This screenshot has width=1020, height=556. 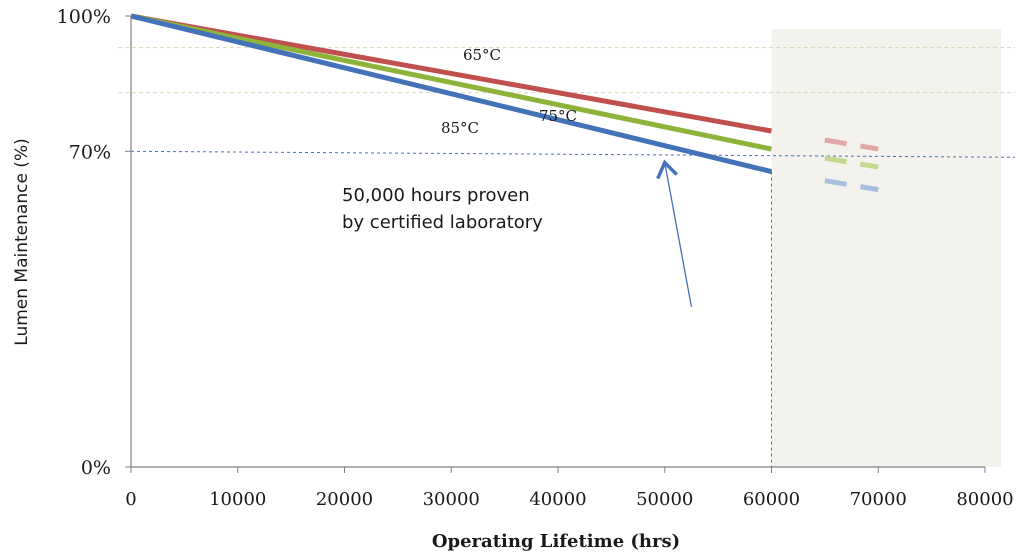 I want to click on series-label: 65°C, so click(x=482, y=55).